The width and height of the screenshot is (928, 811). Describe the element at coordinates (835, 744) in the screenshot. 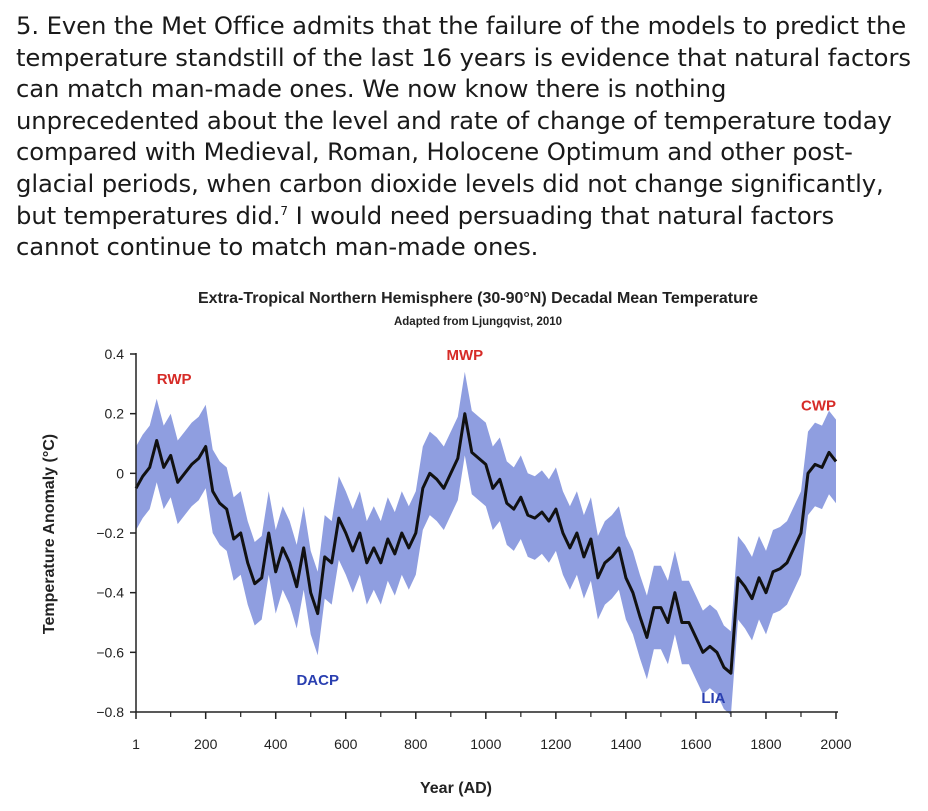

I see `x-tick-label: 2000` at that location.